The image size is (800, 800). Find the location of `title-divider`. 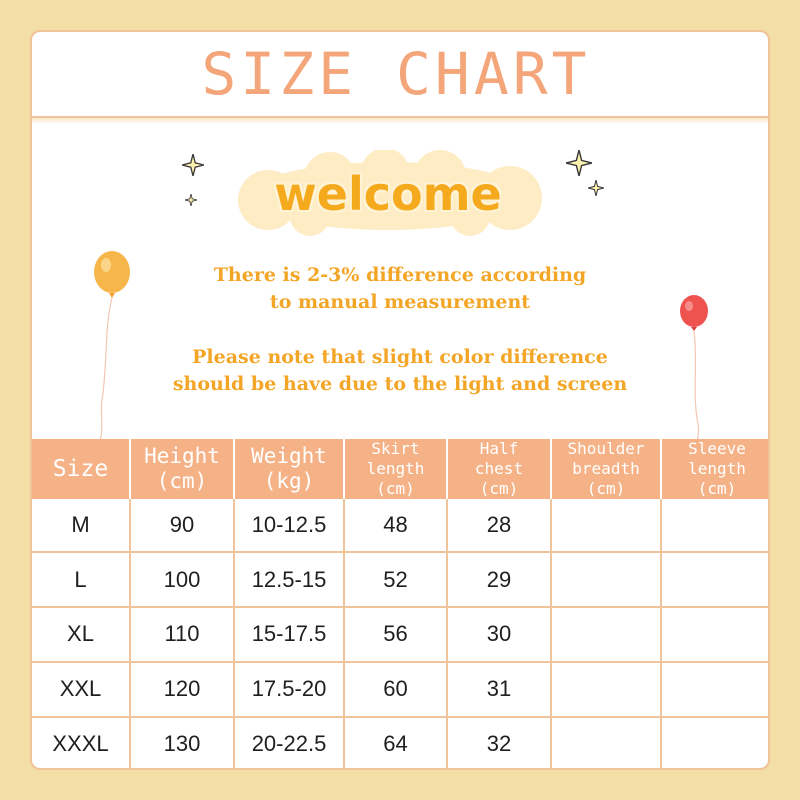

title-divider is located at coordinates (400, 121).